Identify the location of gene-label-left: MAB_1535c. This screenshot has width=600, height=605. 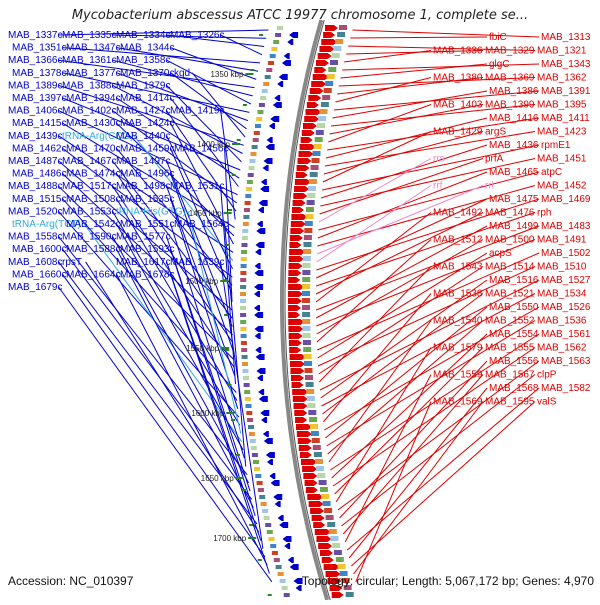
(147, 199).